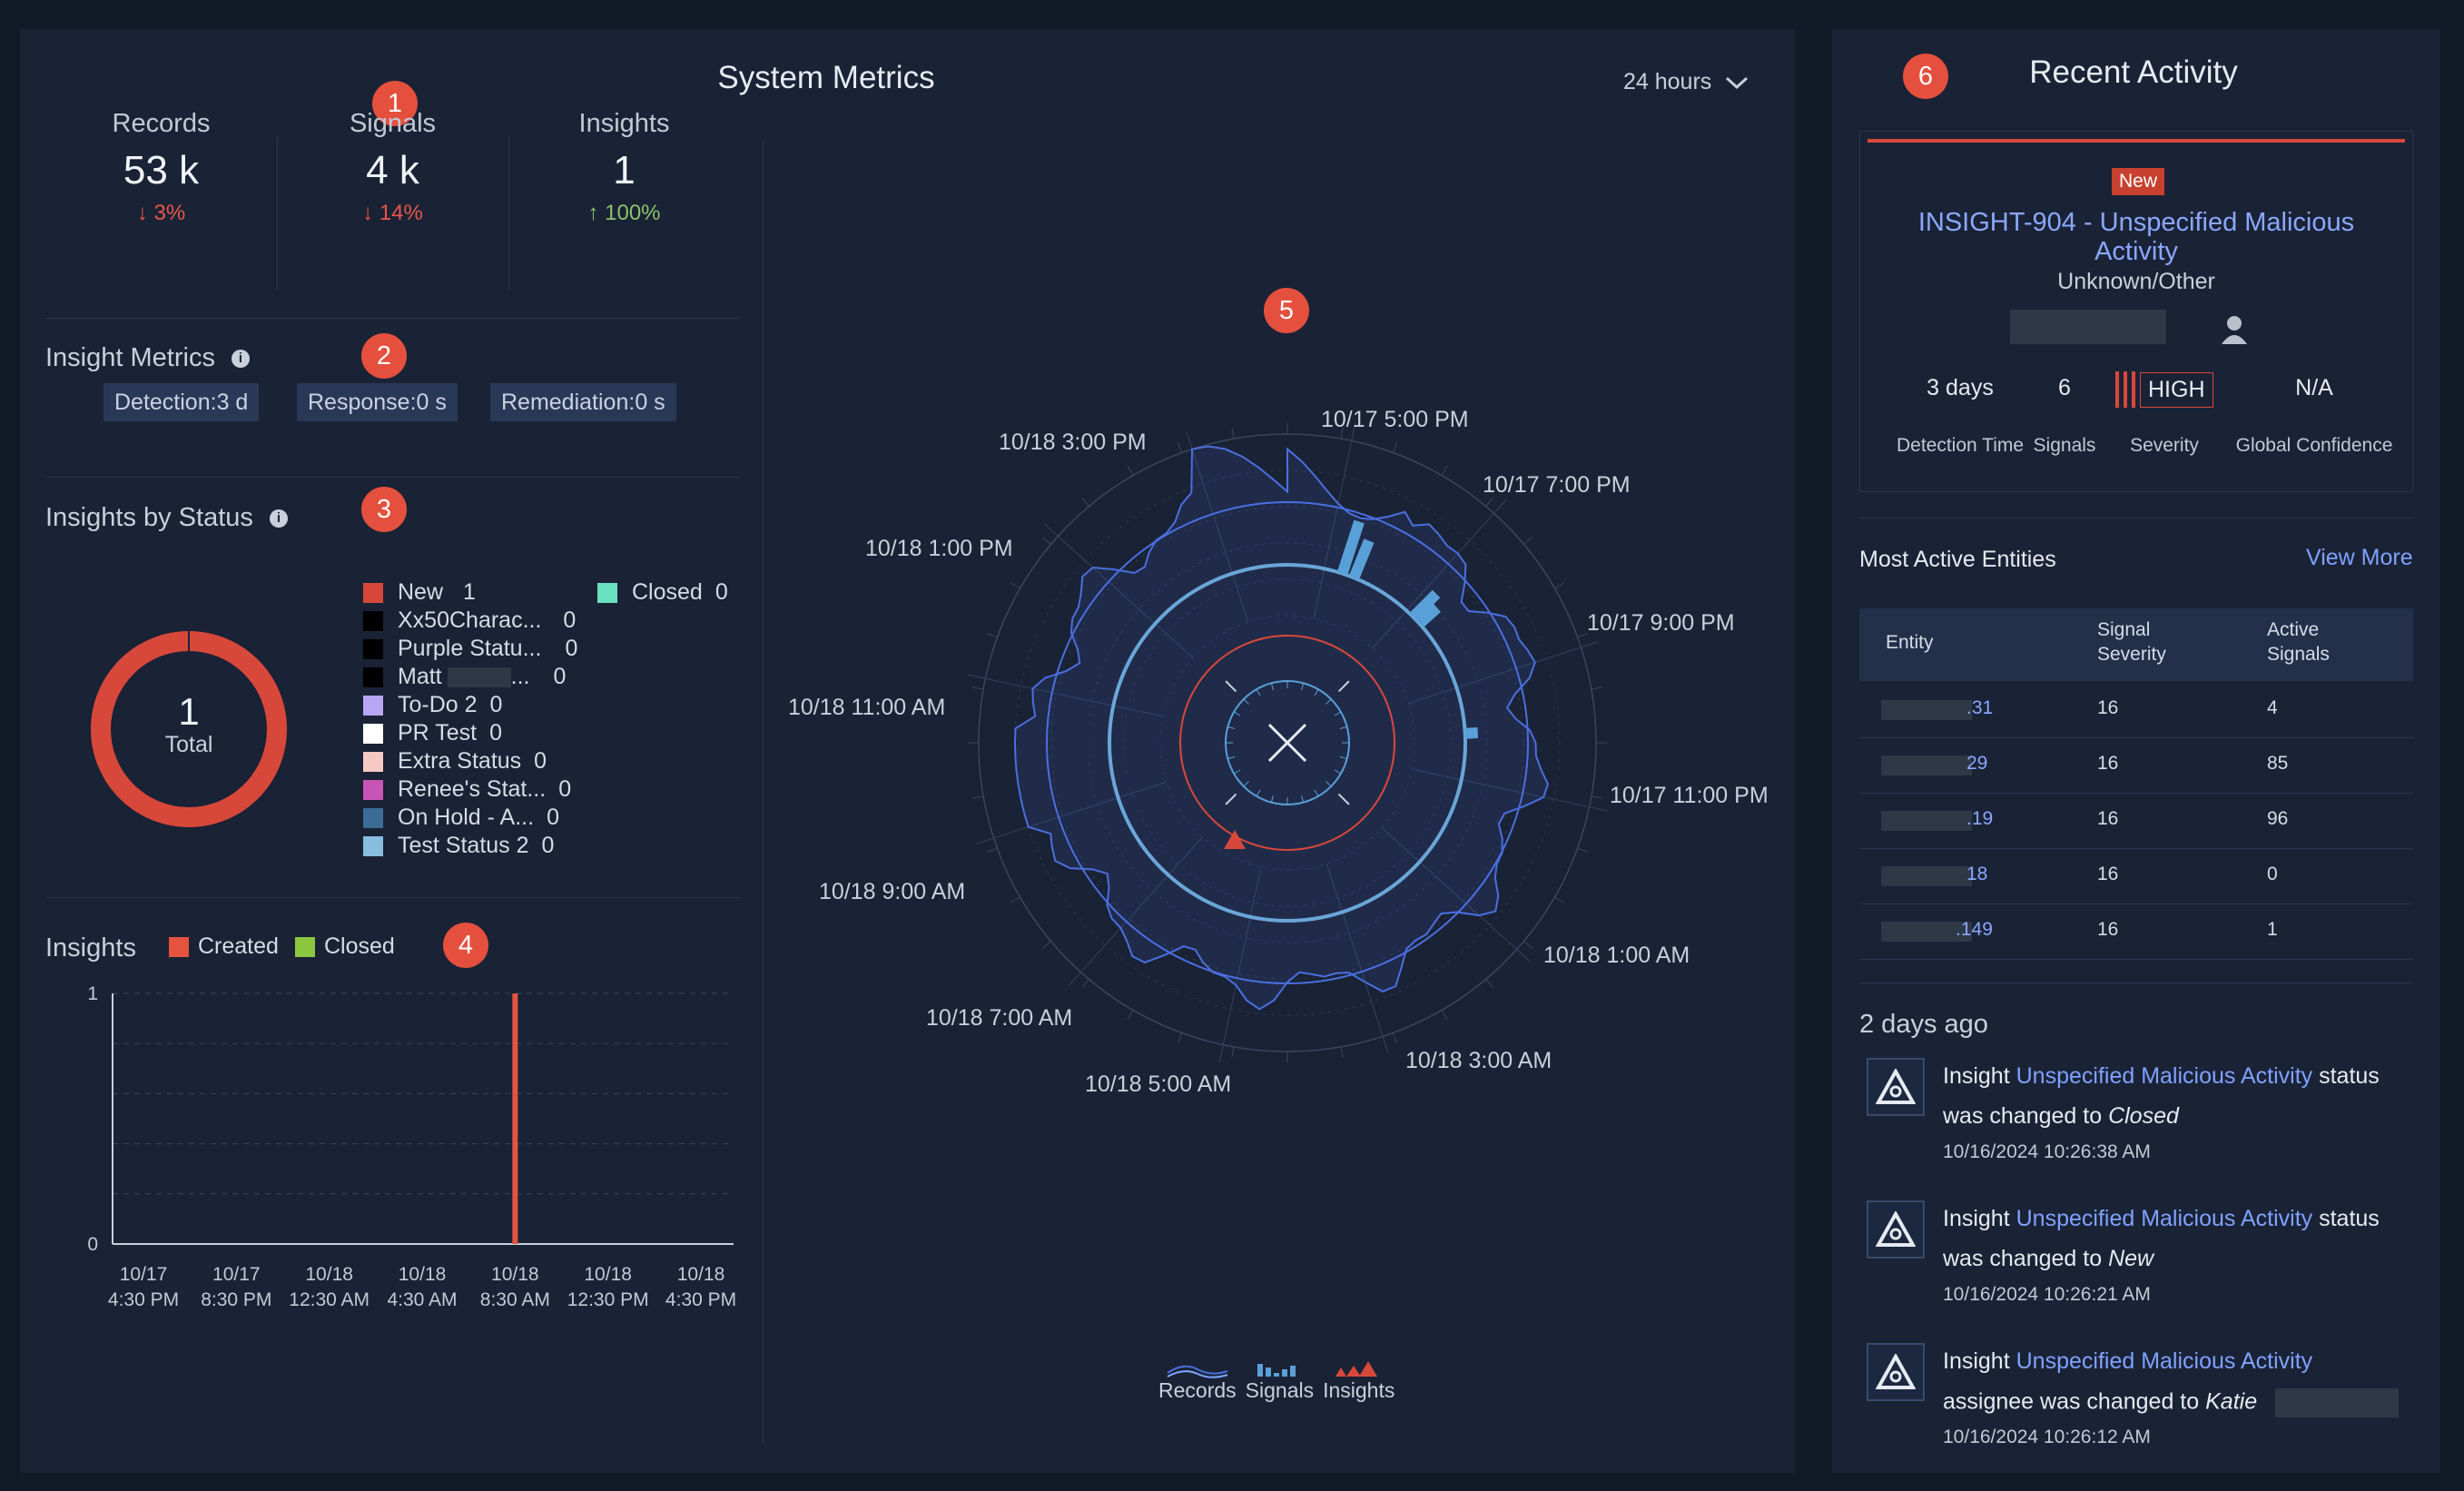 The width and height of the screenshot is (2464, 1491). Describe the element at coordinates (2108, 930) in the screenshot. I see `signal-severity-cell: 16` at that location.